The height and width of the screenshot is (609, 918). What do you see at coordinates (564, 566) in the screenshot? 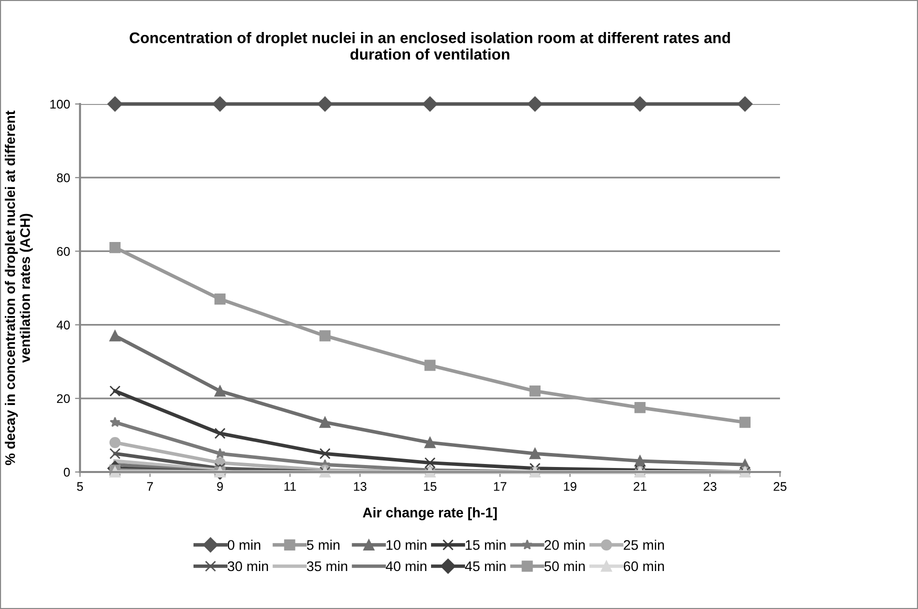
I see `legend-label: 50 min` at bounding box center [564, 566].